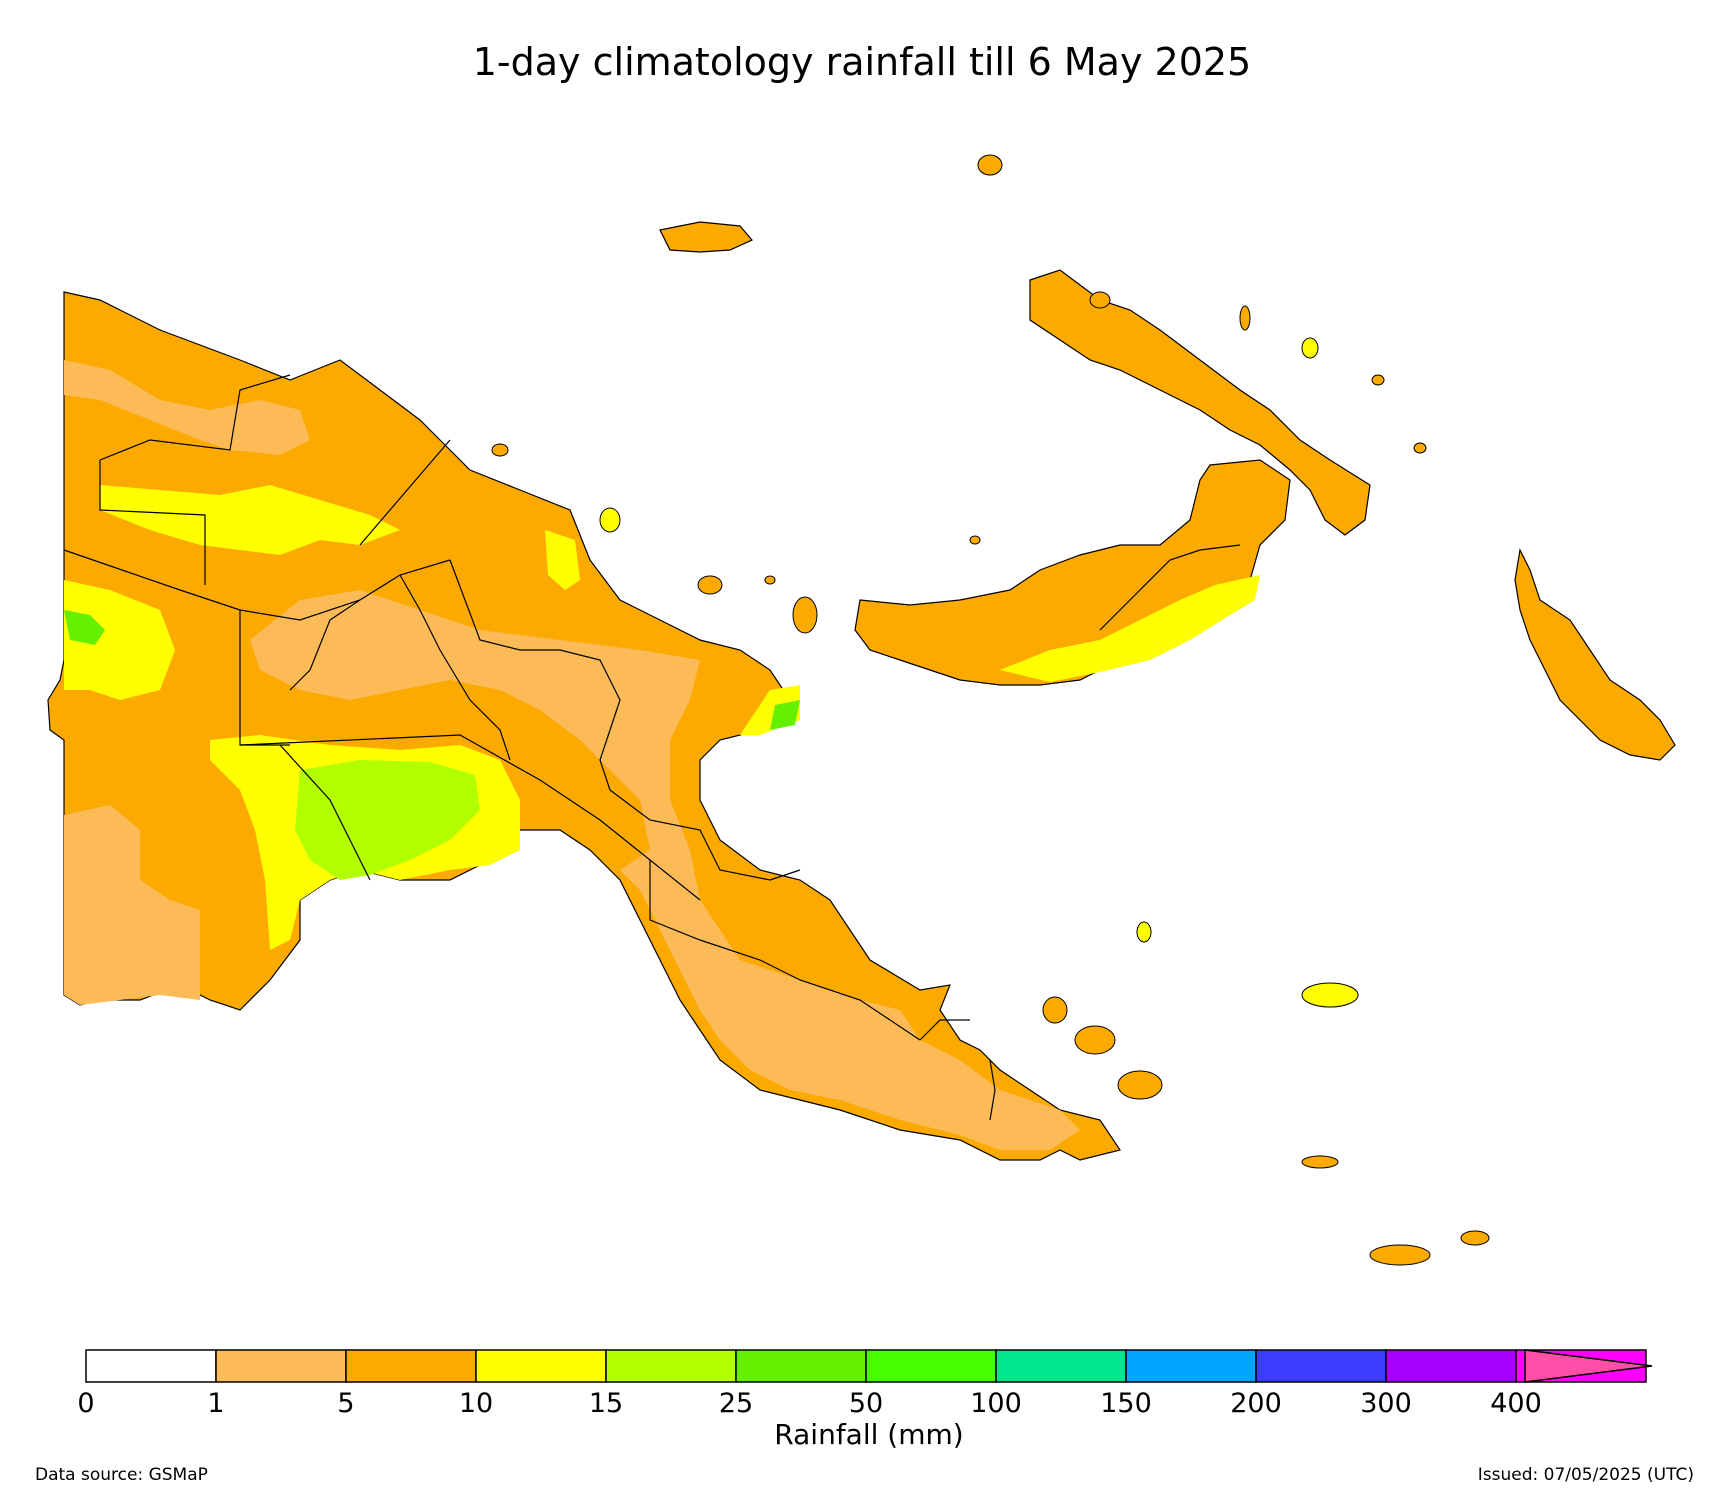  I want to click on colorbar-tick-label: 300, so click(1386, 1403).